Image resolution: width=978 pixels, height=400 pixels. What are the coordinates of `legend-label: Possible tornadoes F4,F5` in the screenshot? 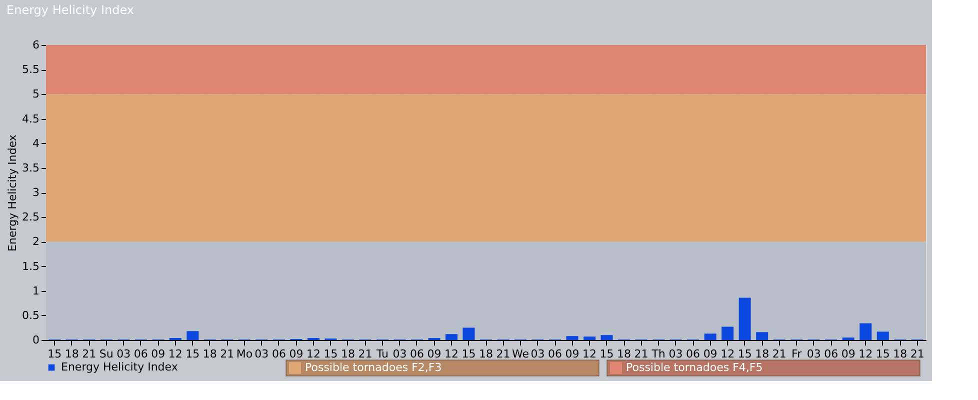 It's located at (694, 367).